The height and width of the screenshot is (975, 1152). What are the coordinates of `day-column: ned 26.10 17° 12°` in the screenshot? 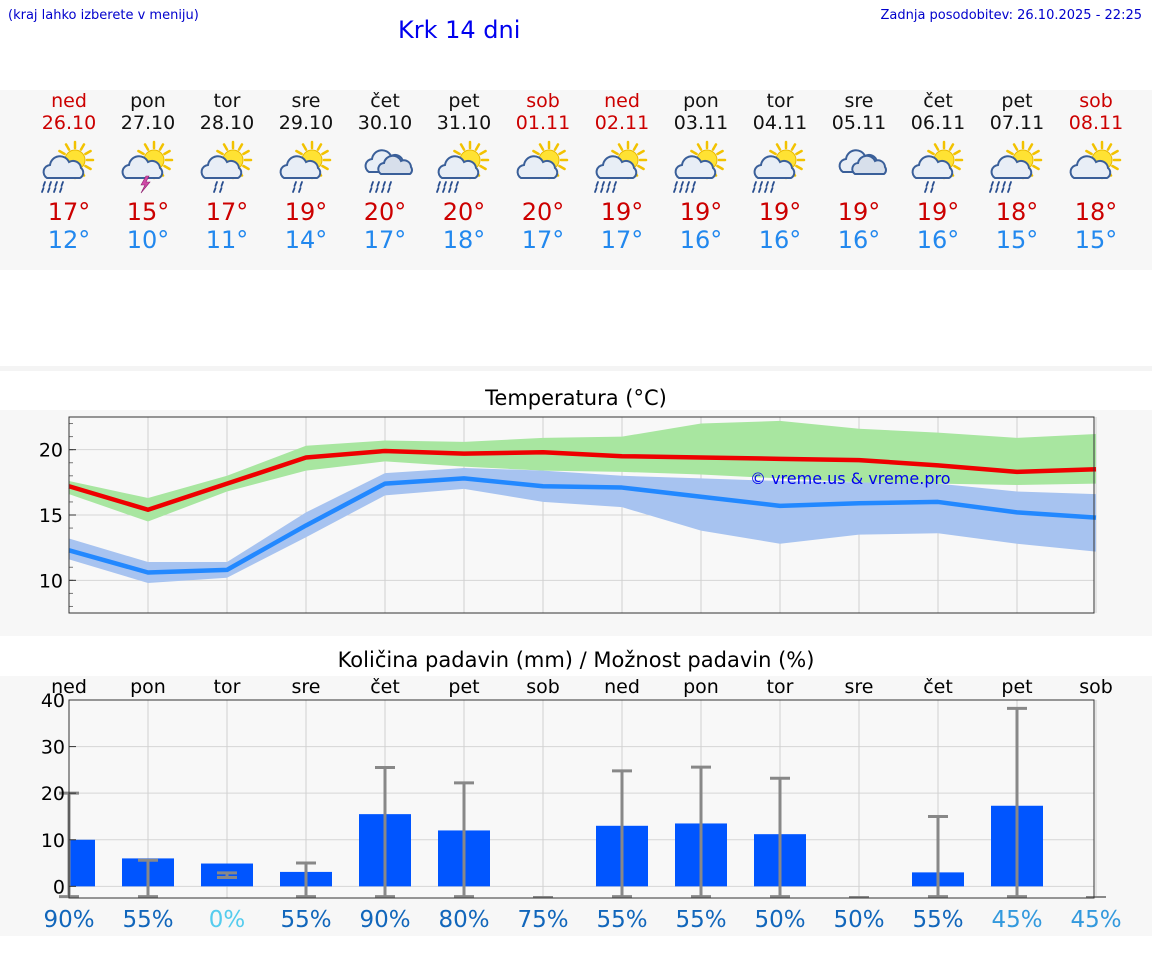 It's located at (69, 172).